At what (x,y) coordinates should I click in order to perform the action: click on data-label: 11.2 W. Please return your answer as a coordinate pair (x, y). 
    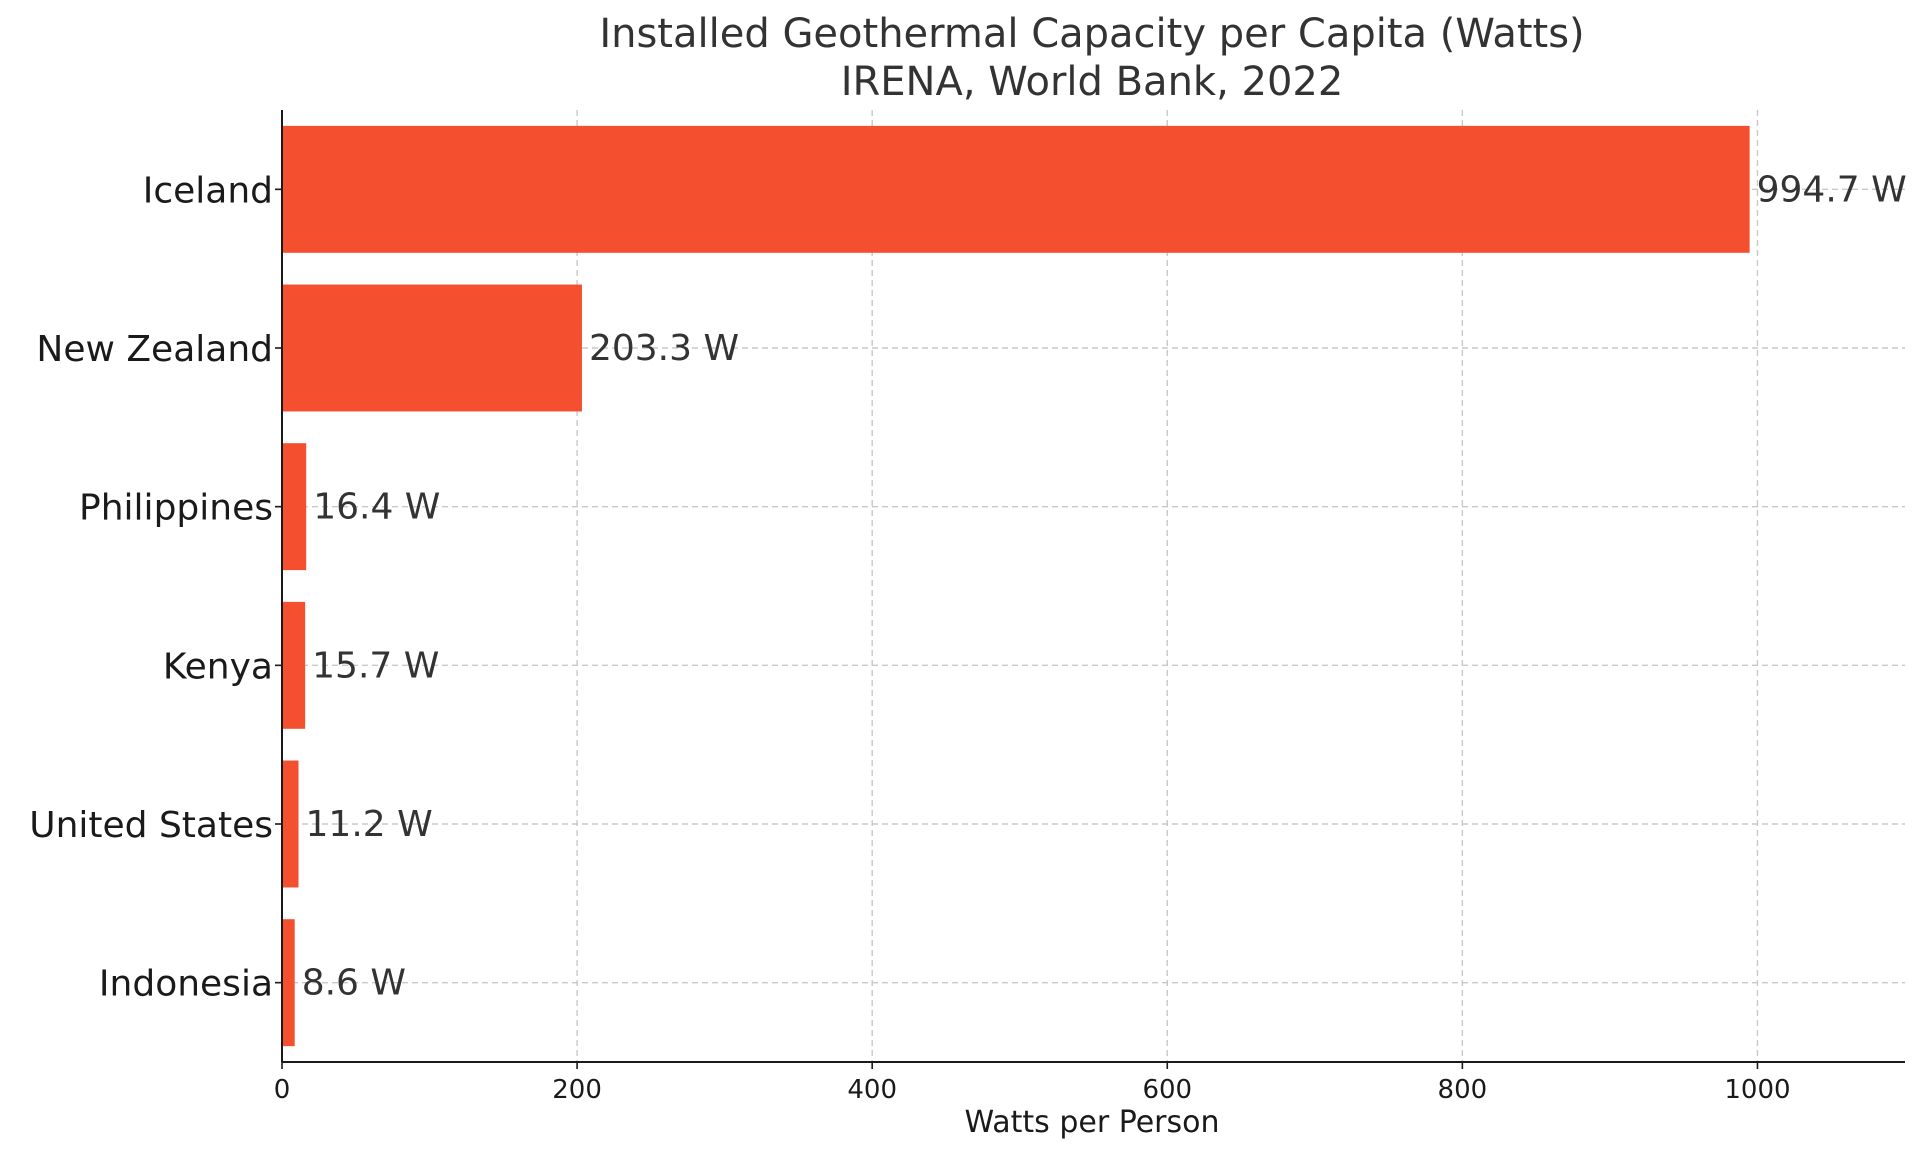
    Looking at the image, I should click on (369, 824).